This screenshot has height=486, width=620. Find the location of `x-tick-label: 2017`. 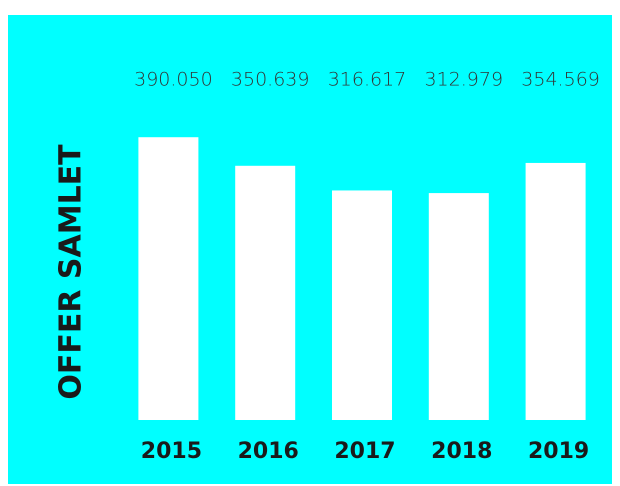

x-tick-label: 2017 is located at coordinates (364, 451).